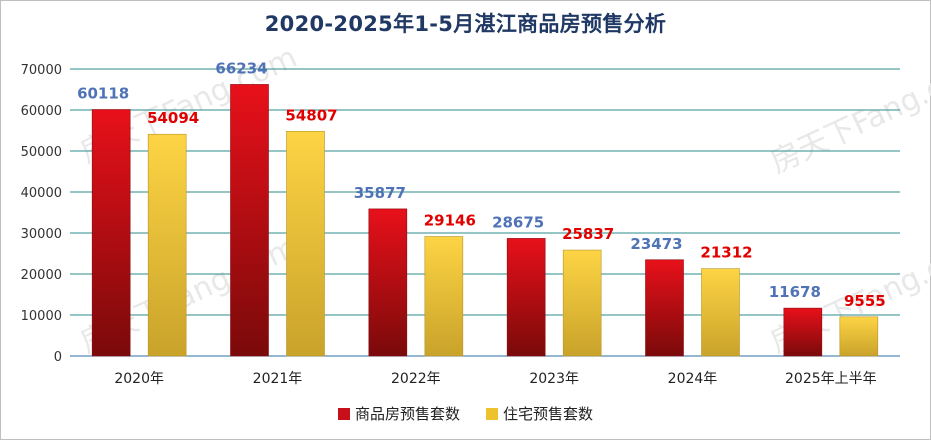 The width and height of the screenshot is (931, 440). Describe the element at coordinates (58, 357) in the screenshot. I see `y-tick-label: 0` at that location.